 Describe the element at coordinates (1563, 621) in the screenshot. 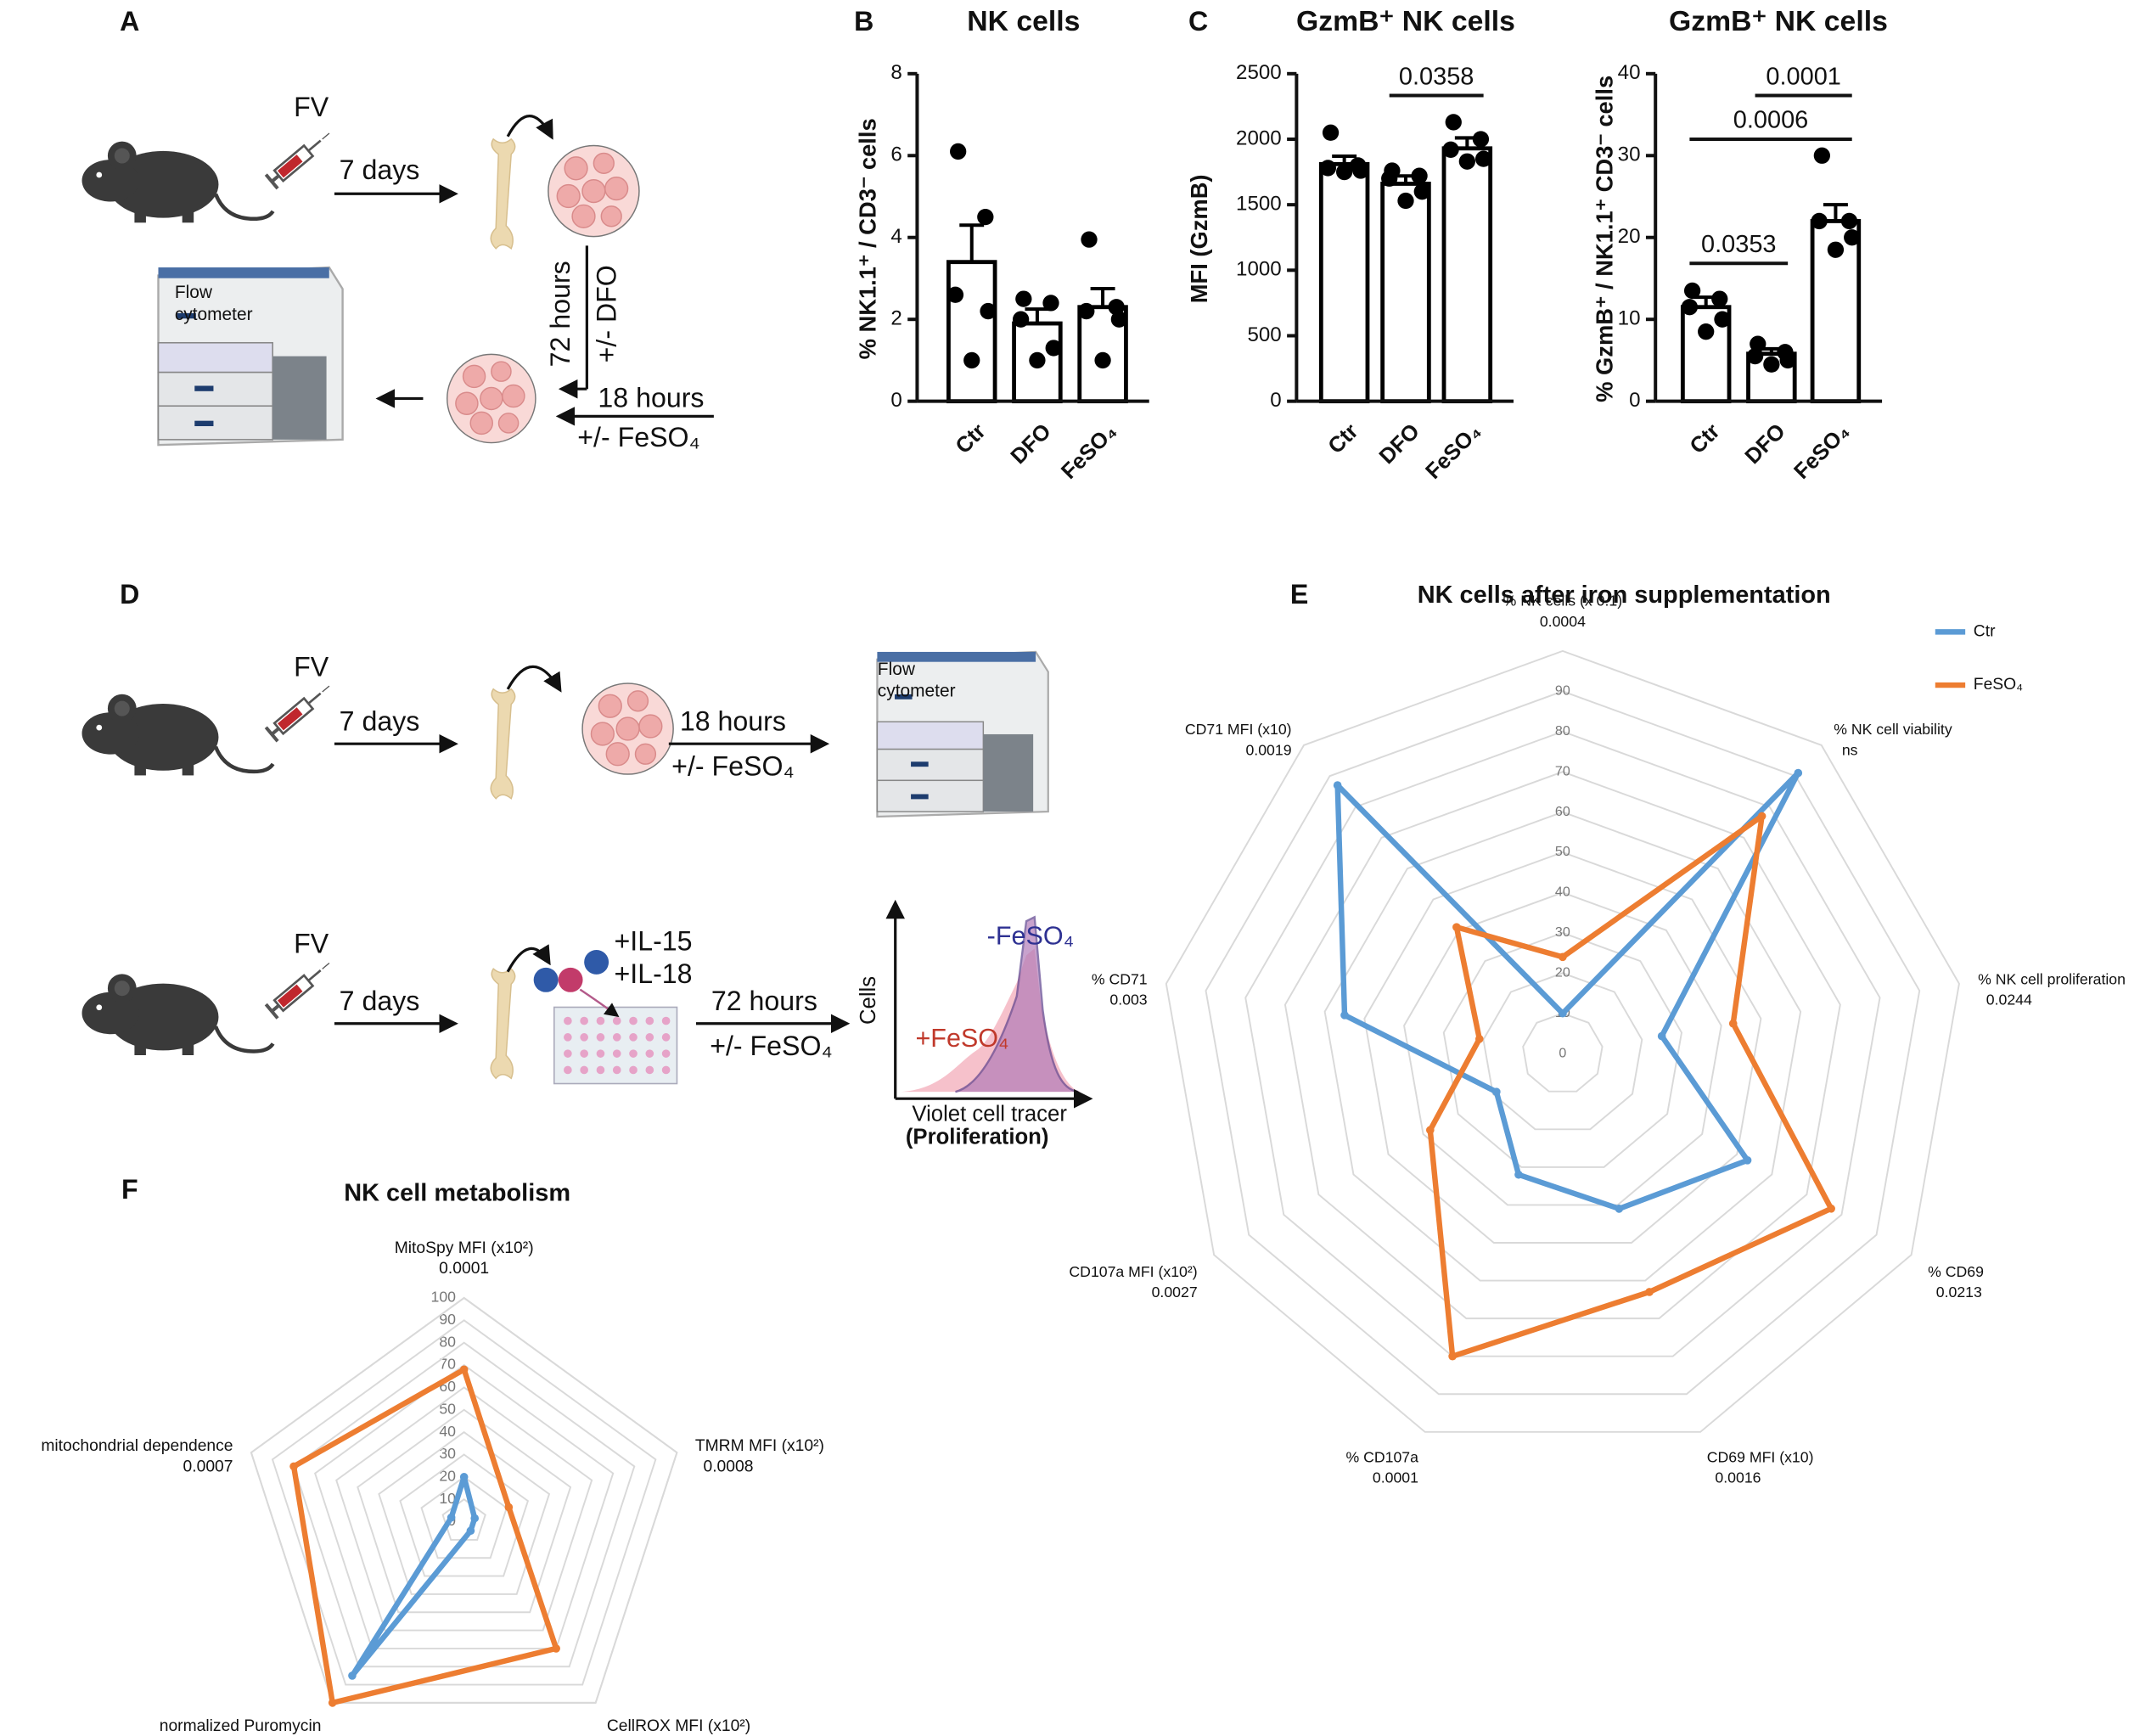

I see `axis-p-value: 0.0004` at that location.